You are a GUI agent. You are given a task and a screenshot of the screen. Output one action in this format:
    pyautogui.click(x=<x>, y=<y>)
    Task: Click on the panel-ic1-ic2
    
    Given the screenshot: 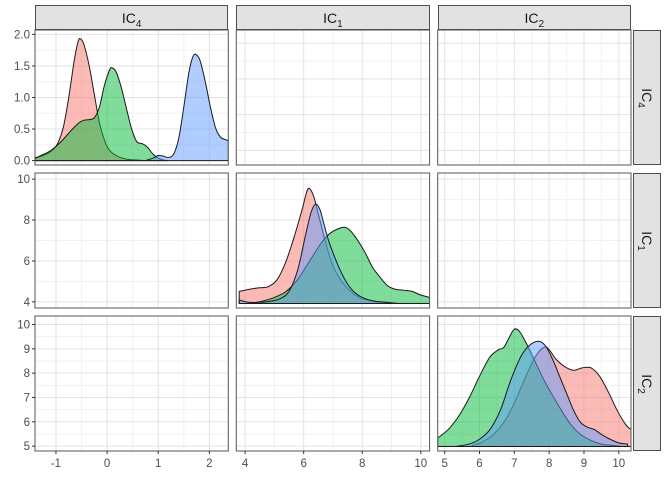 What is the action you would take?
    pyautogui.click(x=534, y=240)
    